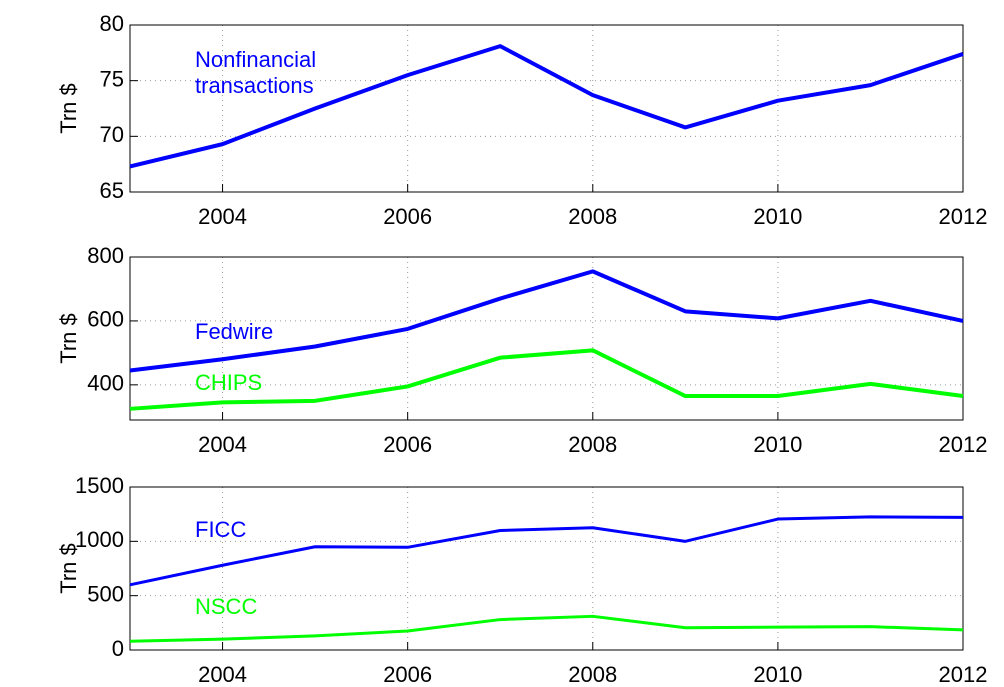 The width and height of the screenshot is (1004, 687). I want to click on y-tick-label: 400, so click(105, 383).